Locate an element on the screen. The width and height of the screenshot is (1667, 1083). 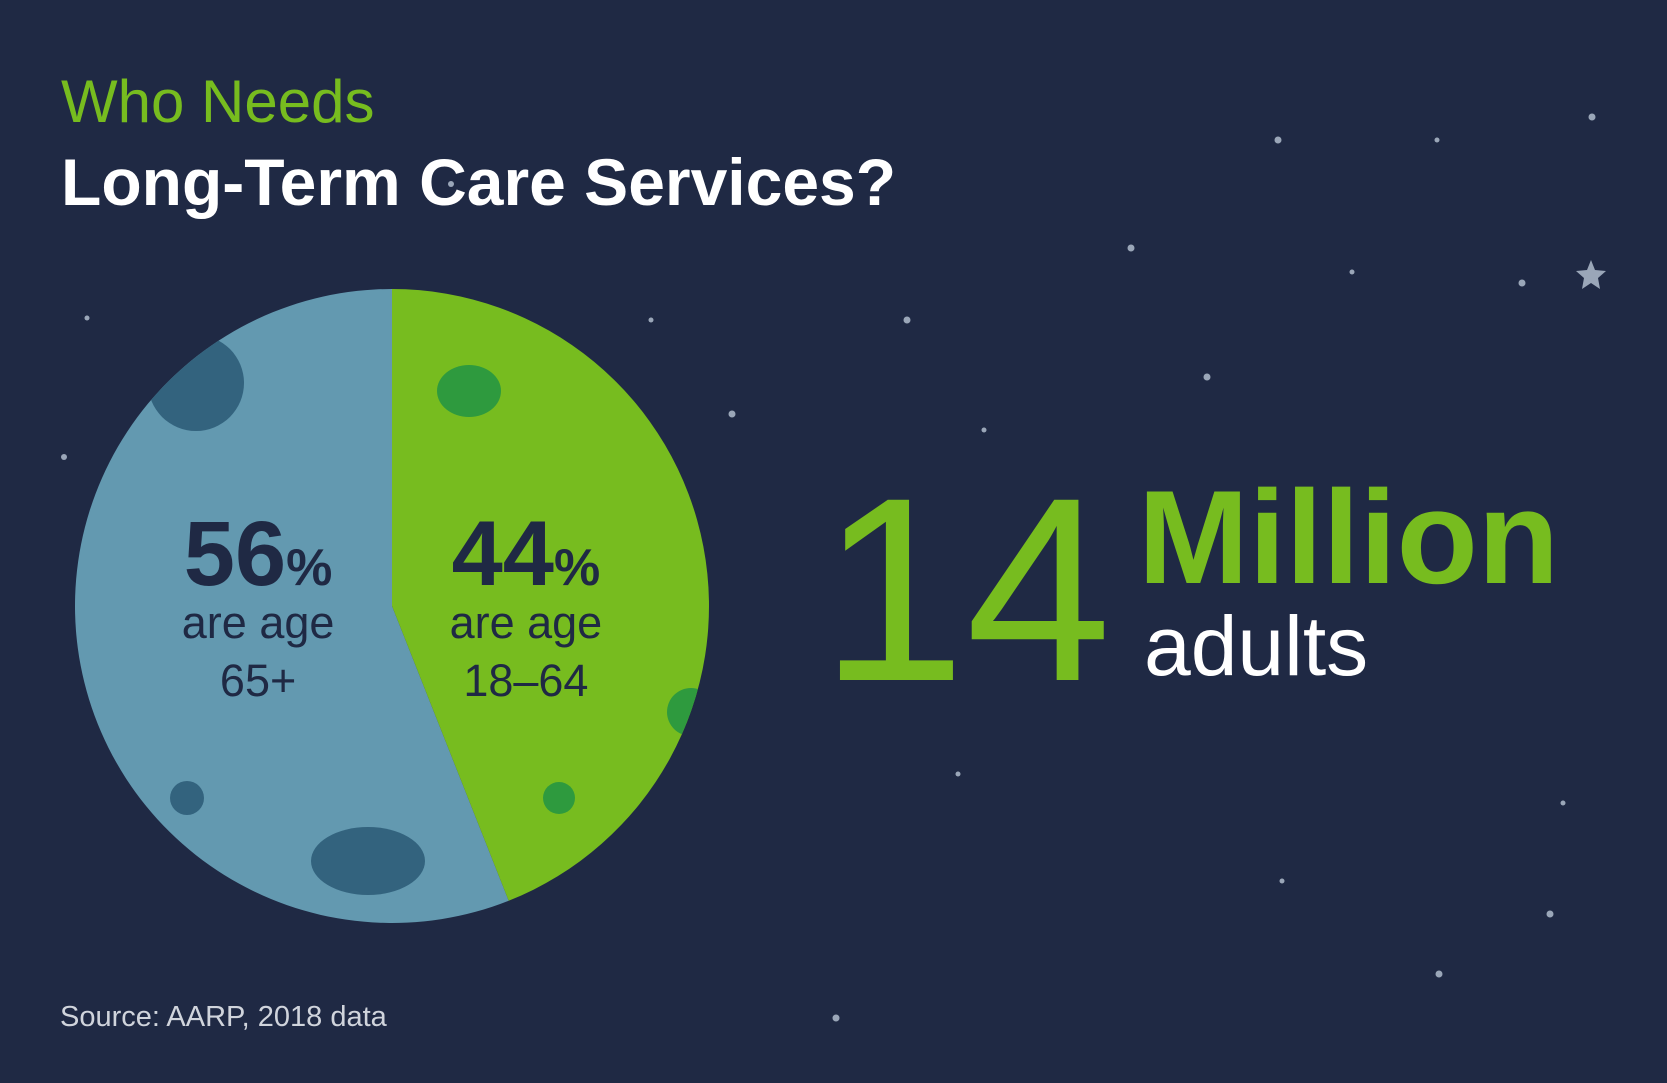
category-label: are age 65+ is located at coordinates (258, 651).